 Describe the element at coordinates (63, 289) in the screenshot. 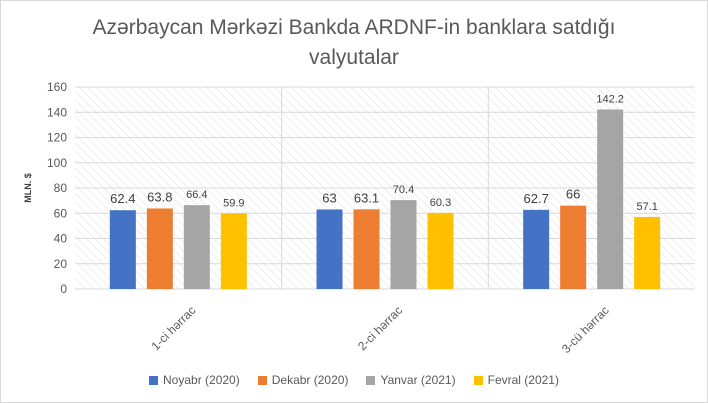

I see `y-tick-label: 0` at that location.